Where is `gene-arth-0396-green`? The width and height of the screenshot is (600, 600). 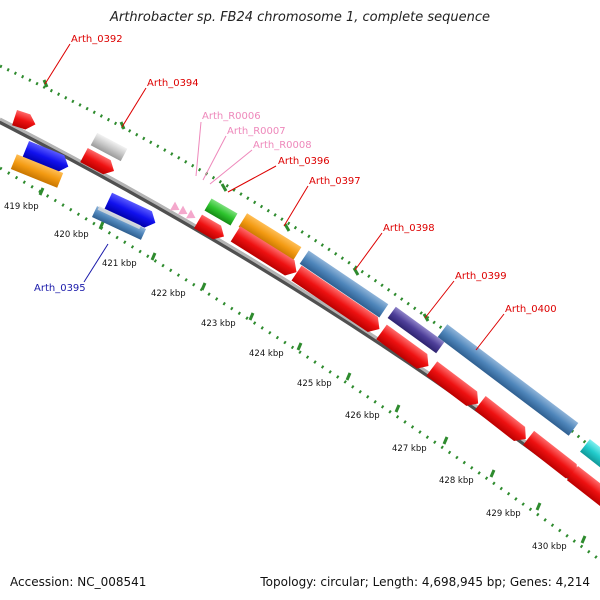
gene-arth-0396-green is located at coordinates (221, 212).